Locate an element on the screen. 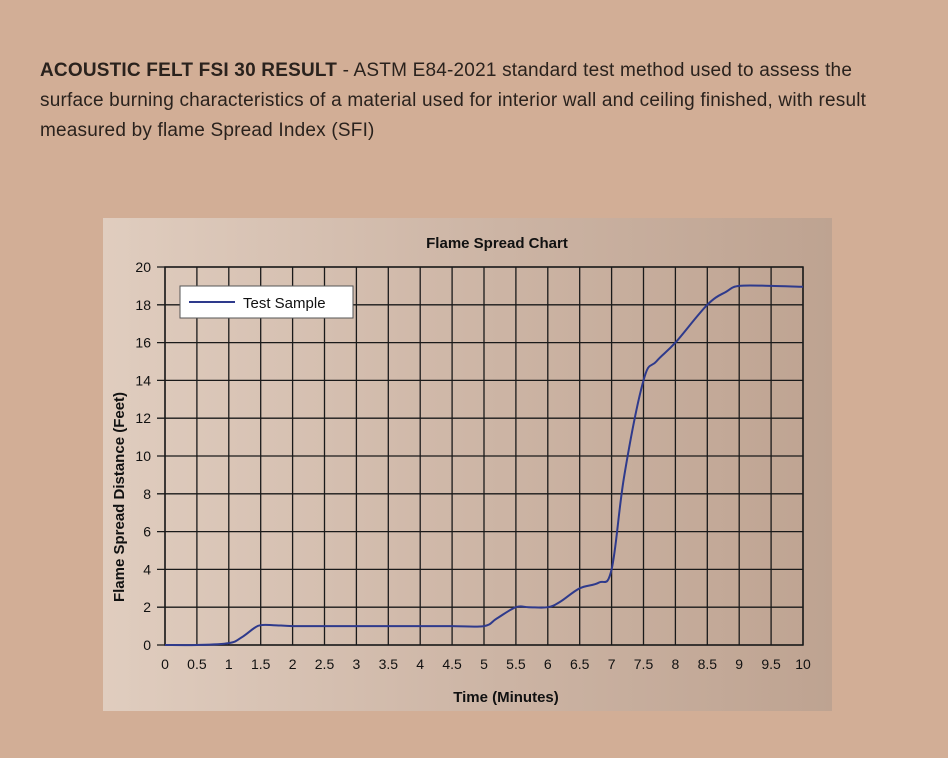 The width and height of the screenshot is (948, 758). x-tick-label: 0 is located at coordinates (165, 664).